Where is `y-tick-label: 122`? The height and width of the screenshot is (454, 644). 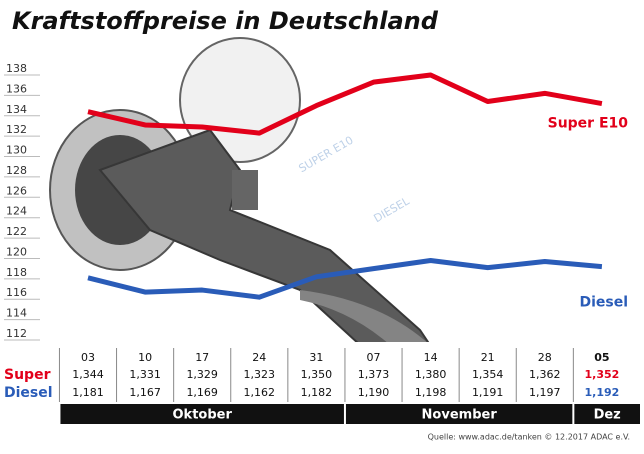 y-tick-label: 122 is located at coordinates (16, 231).